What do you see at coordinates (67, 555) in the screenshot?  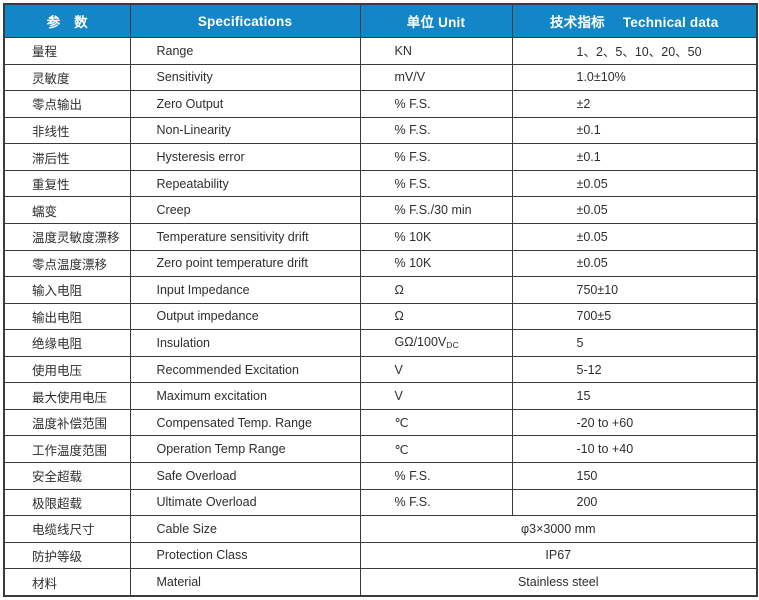 I see `param-cn-cell: 防护等级` at bounding box center [67, 555].